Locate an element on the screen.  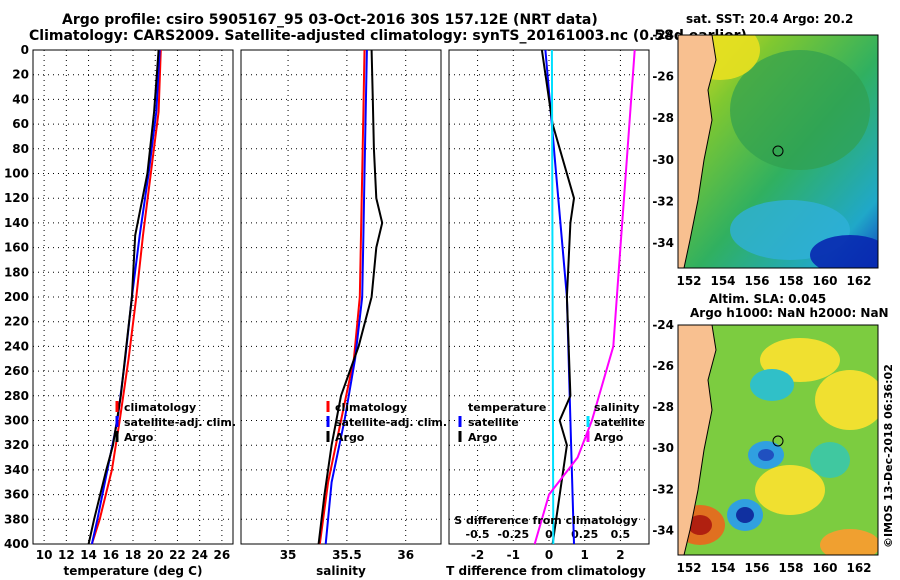
depth-tick-label: 320 is located at coordinates (16, 445).